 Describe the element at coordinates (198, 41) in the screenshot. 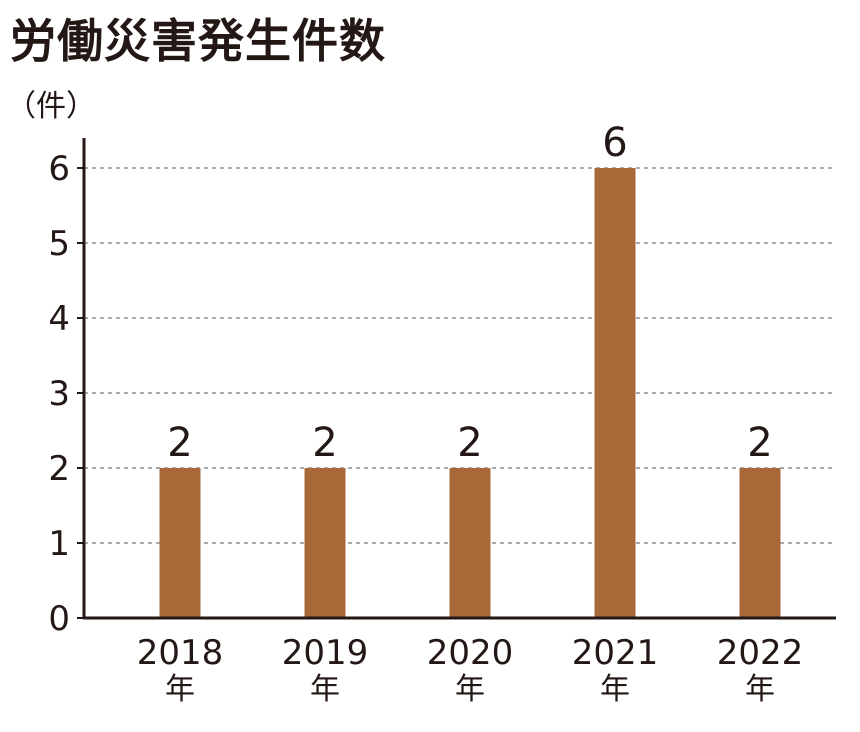

I see `chart-title: 労働災害発生件数` at that location.